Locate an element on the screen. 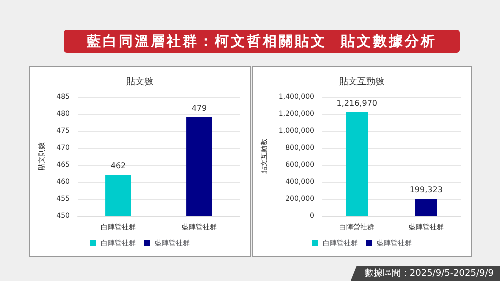  data-label: 199,323 is located at coordinates (426, 190).